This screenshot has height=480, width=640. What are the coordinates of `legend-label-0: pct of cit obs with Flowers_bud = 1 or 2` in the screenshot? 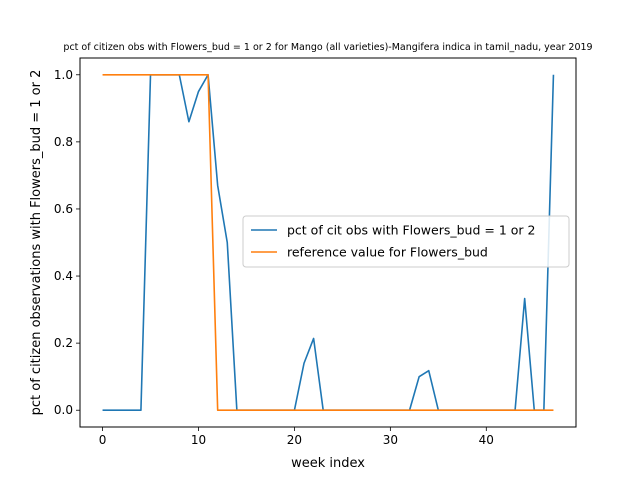 It's located at (411, 230).